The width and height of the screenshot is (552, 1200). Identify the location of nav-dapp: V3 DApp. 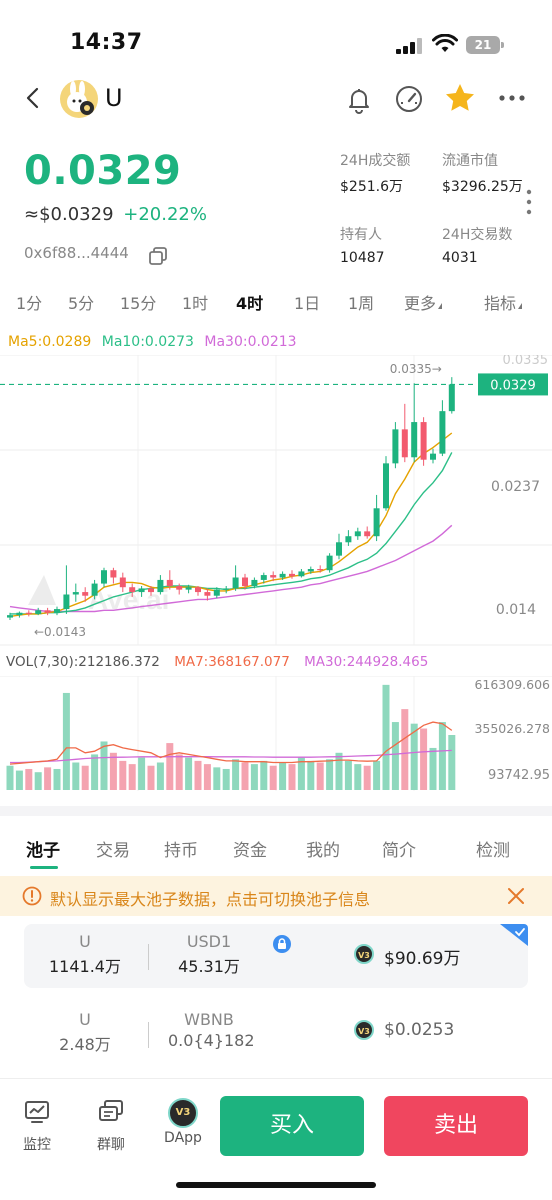
(183, 1122).